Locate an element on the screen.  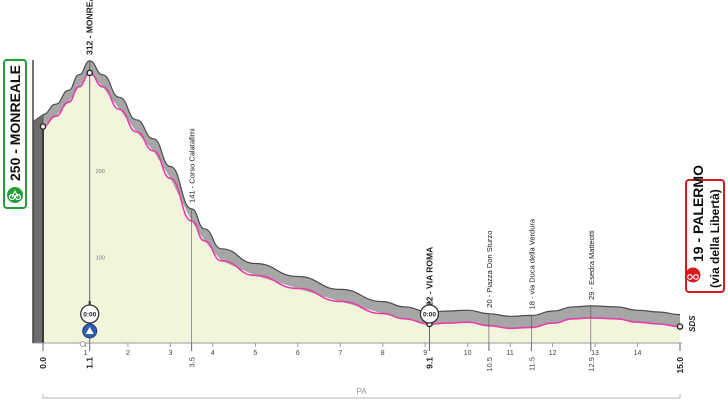
start-label-text: 250 - MONREALE is located at coordinates (15, 123).